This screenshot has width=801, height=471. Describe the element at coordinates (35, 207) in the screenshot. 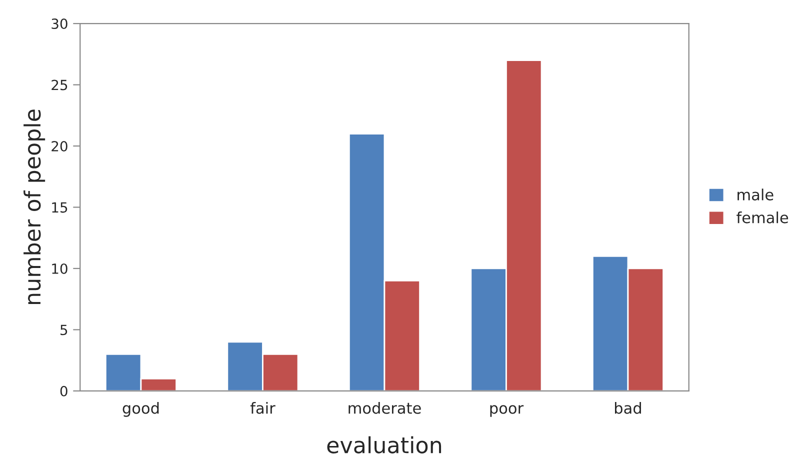

I see `y-axis-title: number of people` at that location.